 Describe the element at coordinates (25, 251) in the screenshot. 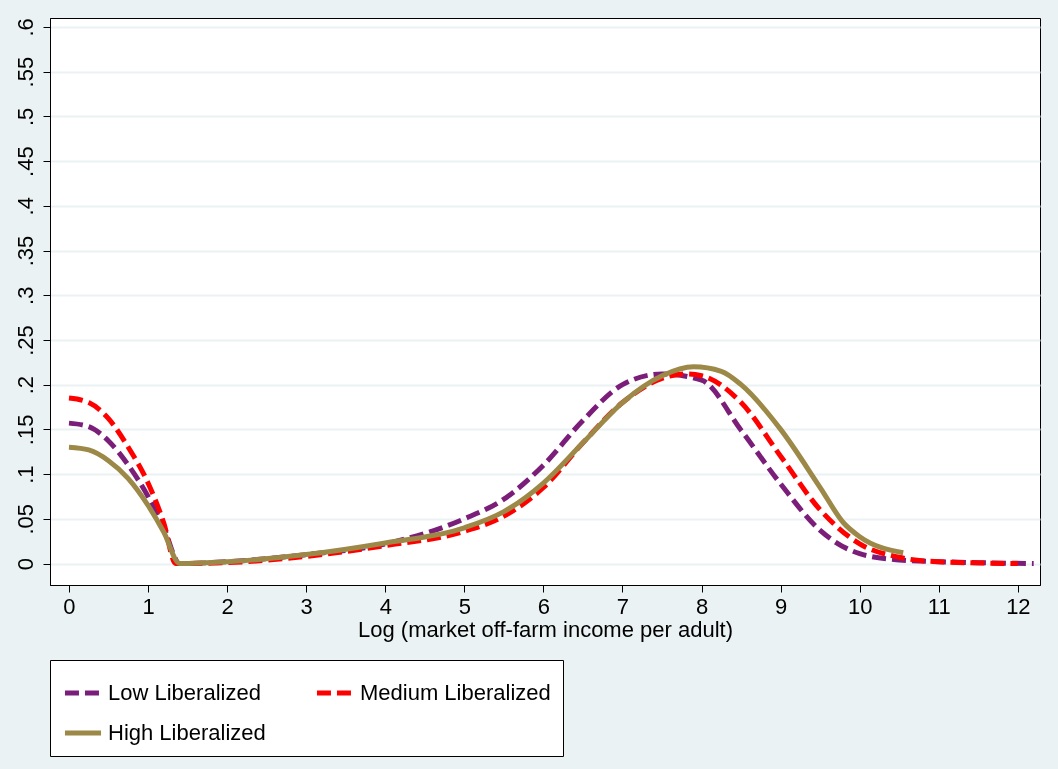

I see `y-tick-label: .35` at that location.